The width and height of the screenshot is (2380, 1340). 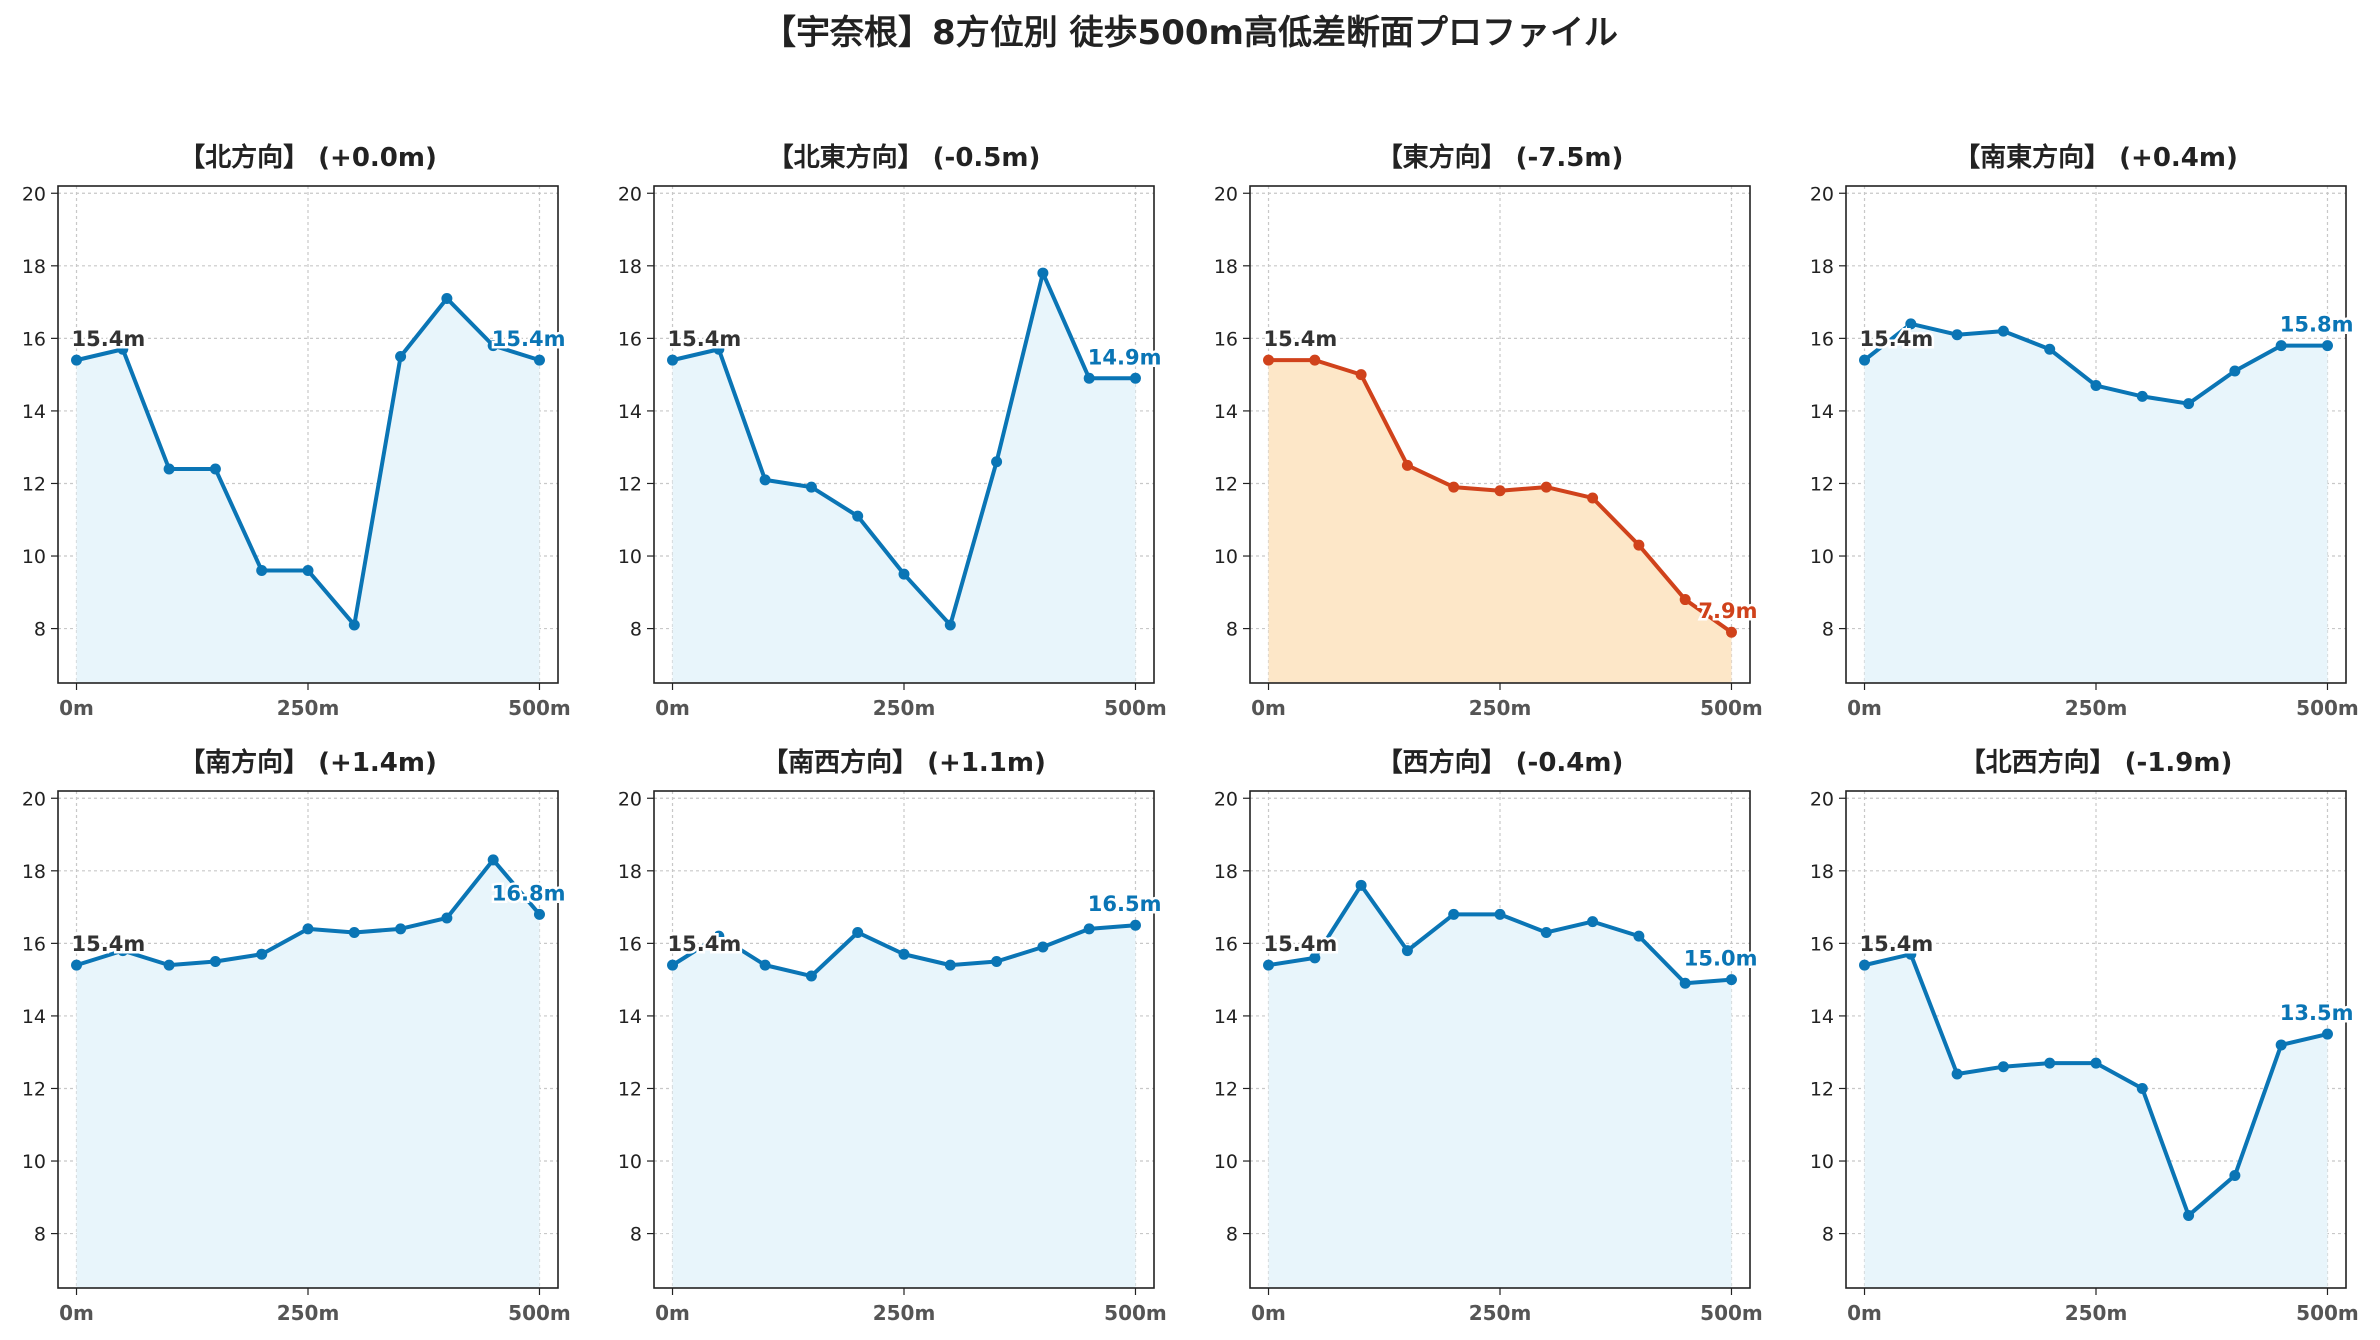 I want to click on subplot-title: 【南西方向】 (+1.1m), so click(x=904, y=762).